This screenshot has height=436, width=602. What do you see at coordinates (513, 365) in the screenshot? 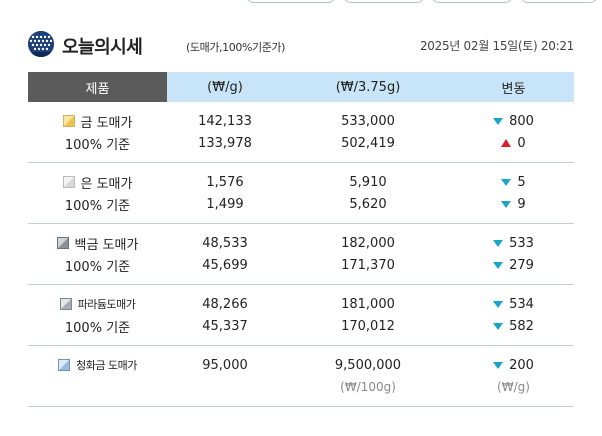
I see `price-change: 200` at bounding box center [513, 365].